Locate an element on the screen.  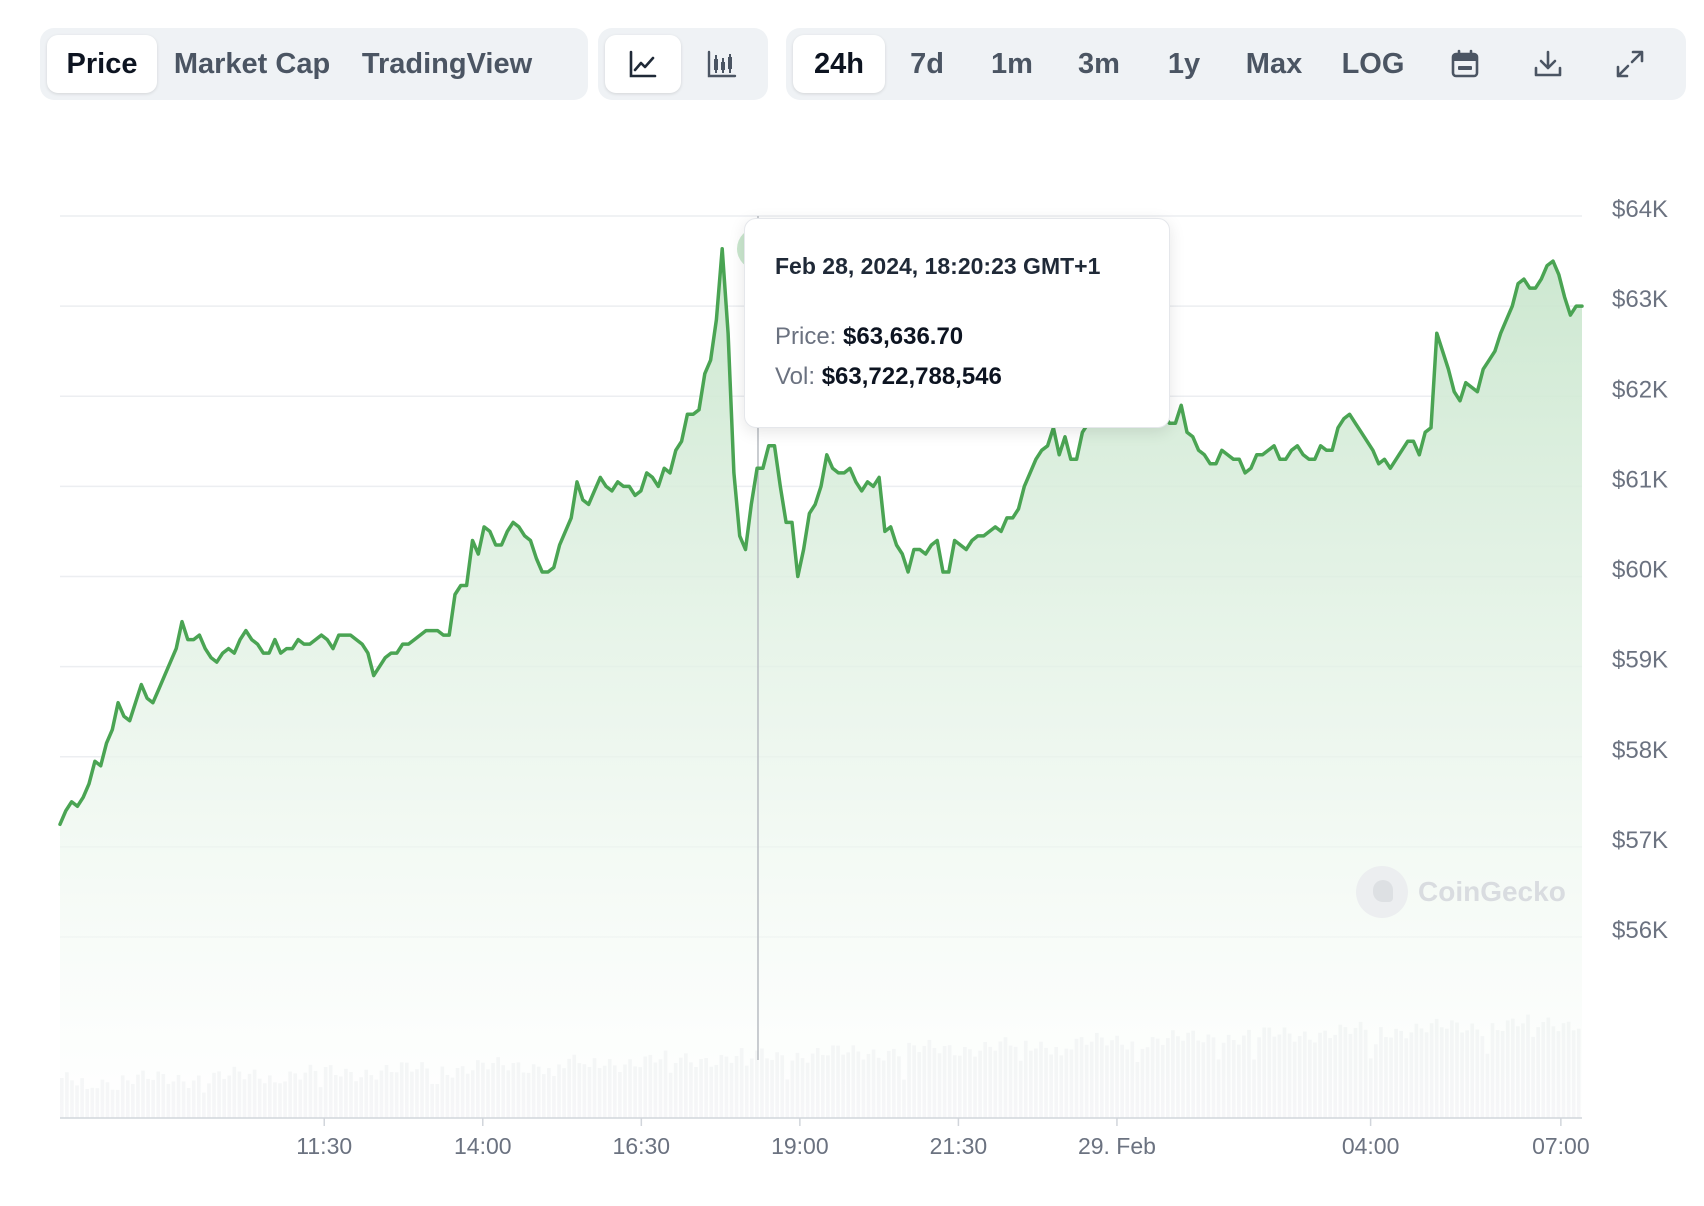
y-tick-label: $64K is located at coordinates (1640, 209).